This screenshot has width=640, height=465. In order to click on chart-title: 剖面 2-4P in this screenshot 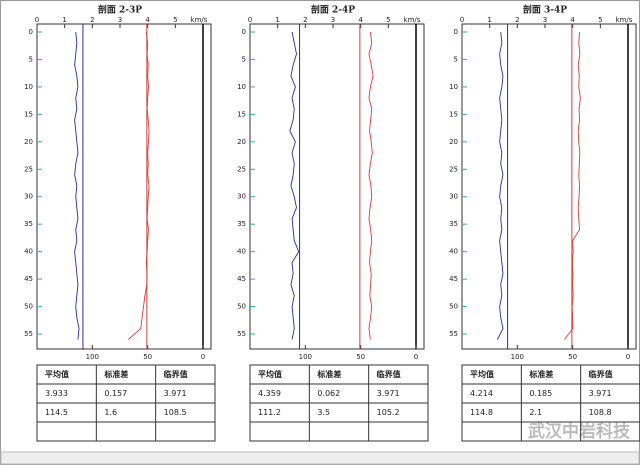, I will do `click(333, 10)`.